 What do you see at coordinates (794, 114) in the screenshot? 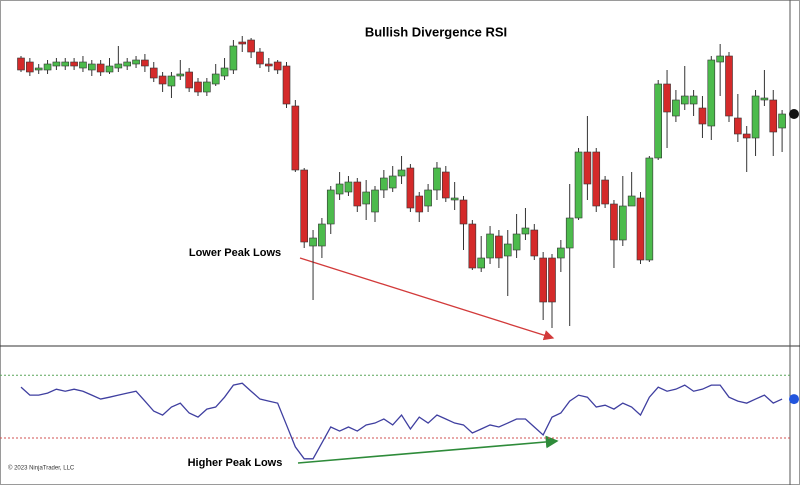
I see `last-price-marker` at bounding box center [794, 114].